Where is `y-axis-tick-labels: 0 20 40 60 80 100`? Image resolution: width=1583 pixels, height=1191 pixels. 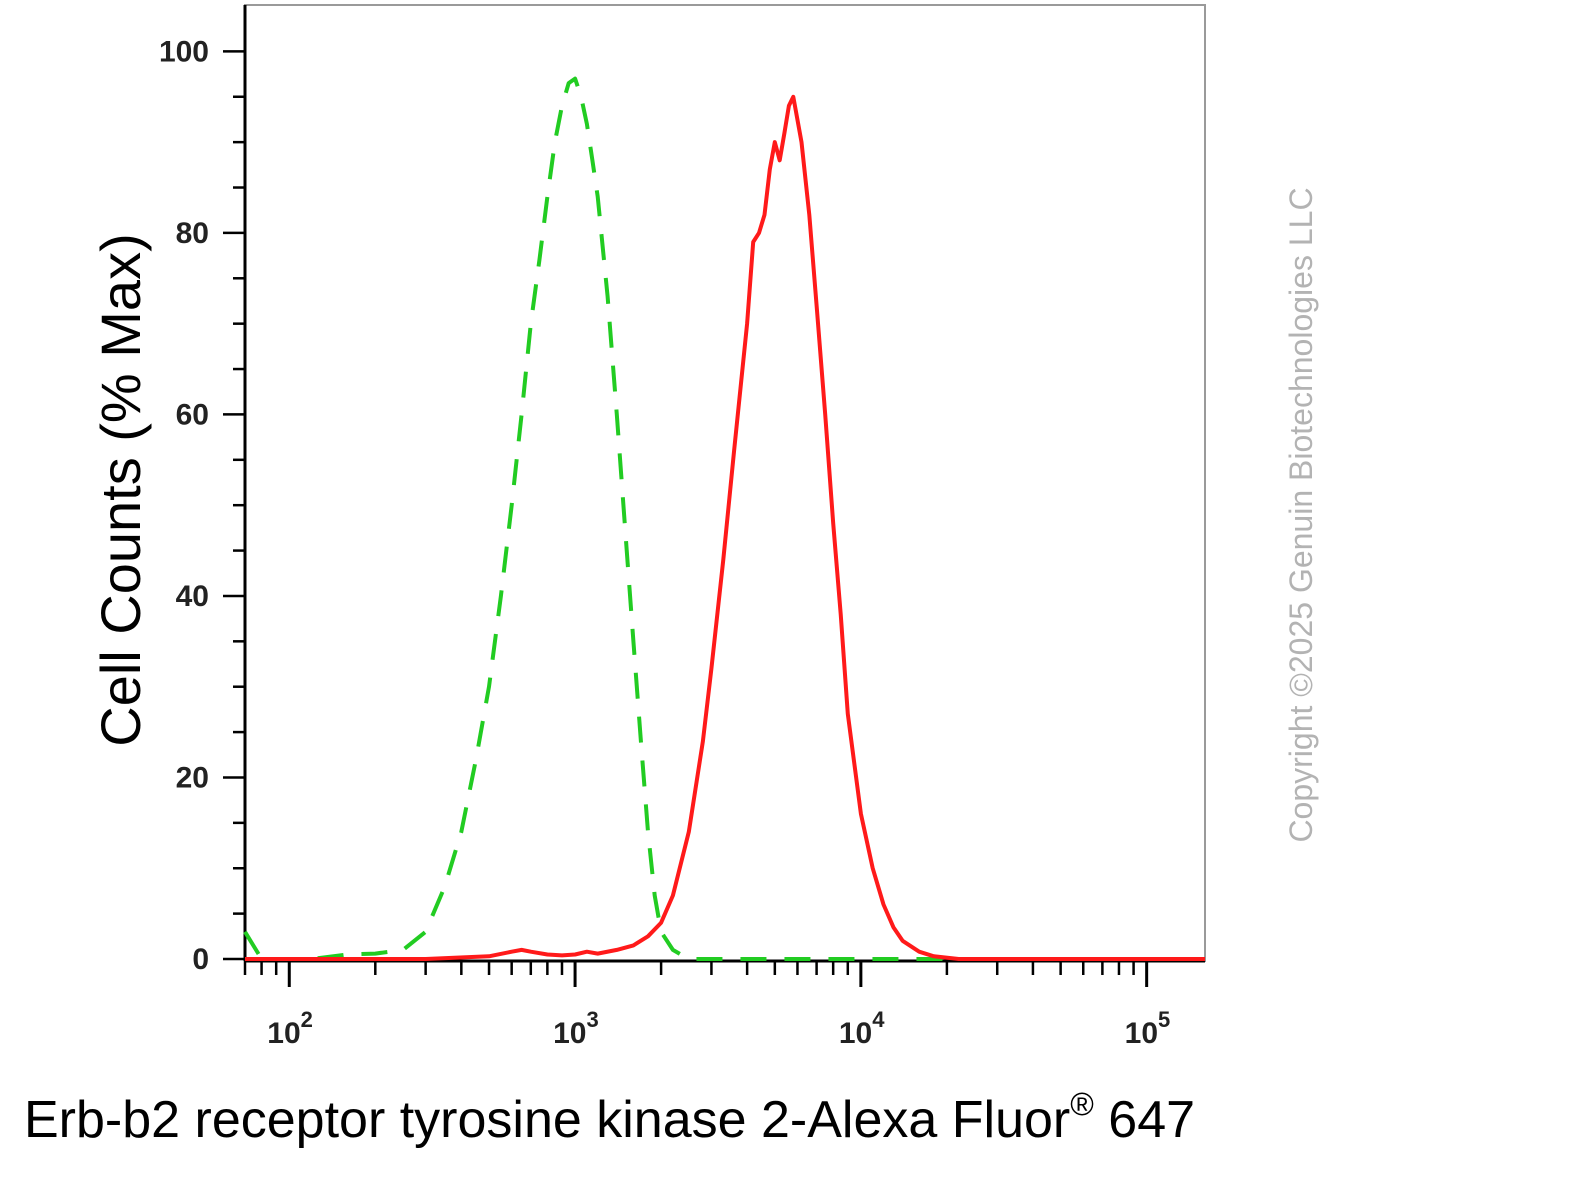
y-axis-tick-labels: 0 20 40 60 80 100 is located at coordinates (184, 505).